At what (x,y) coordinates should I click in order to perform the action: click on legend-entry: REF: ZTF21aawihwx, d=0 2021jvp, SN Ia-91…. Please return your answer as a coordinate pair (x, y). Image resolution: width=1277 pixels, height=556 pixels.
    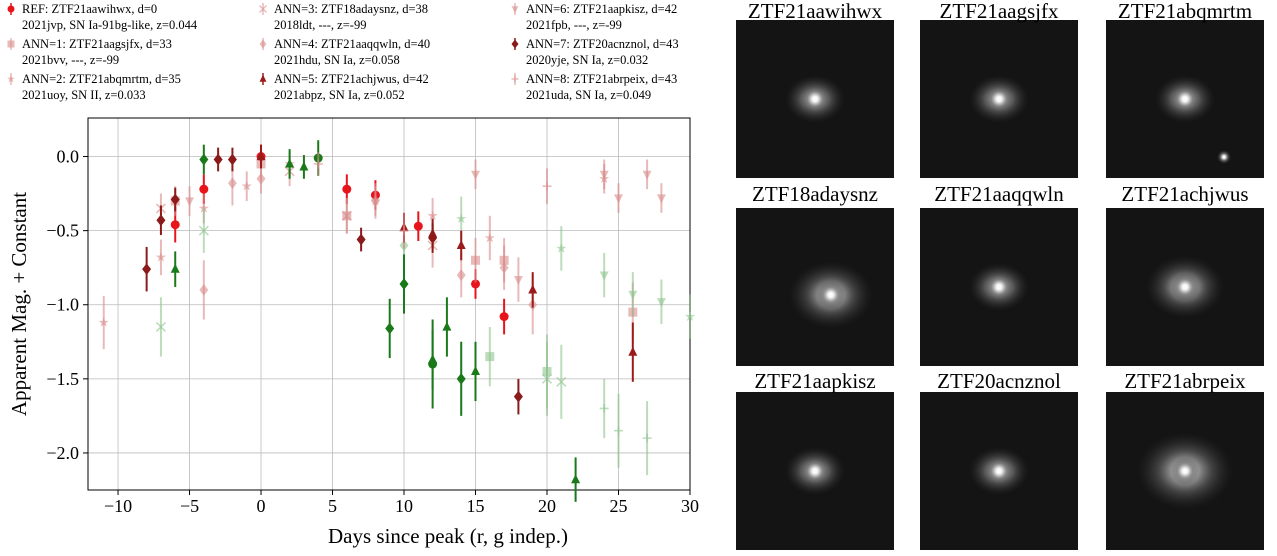
    Looking at the image, I should click on (126, 17).